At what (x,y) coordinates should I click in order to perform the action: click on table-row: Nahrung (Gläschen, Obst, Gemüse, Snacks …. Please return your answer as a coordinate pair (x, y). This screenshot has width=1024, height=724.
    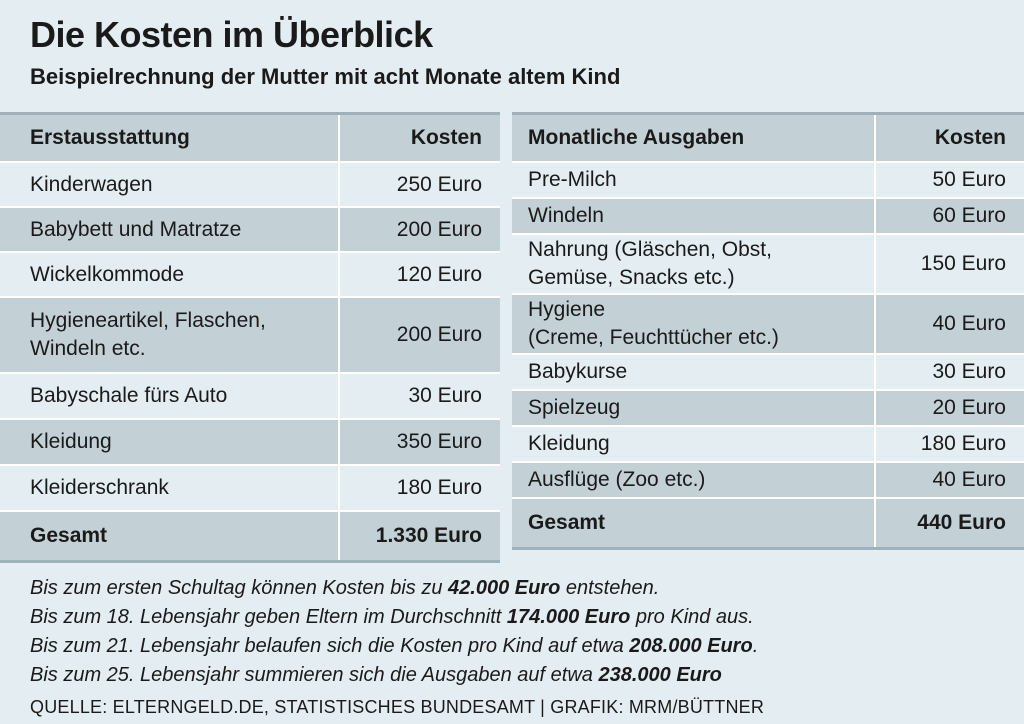
    Looking at the image, I should click on (768, 263).